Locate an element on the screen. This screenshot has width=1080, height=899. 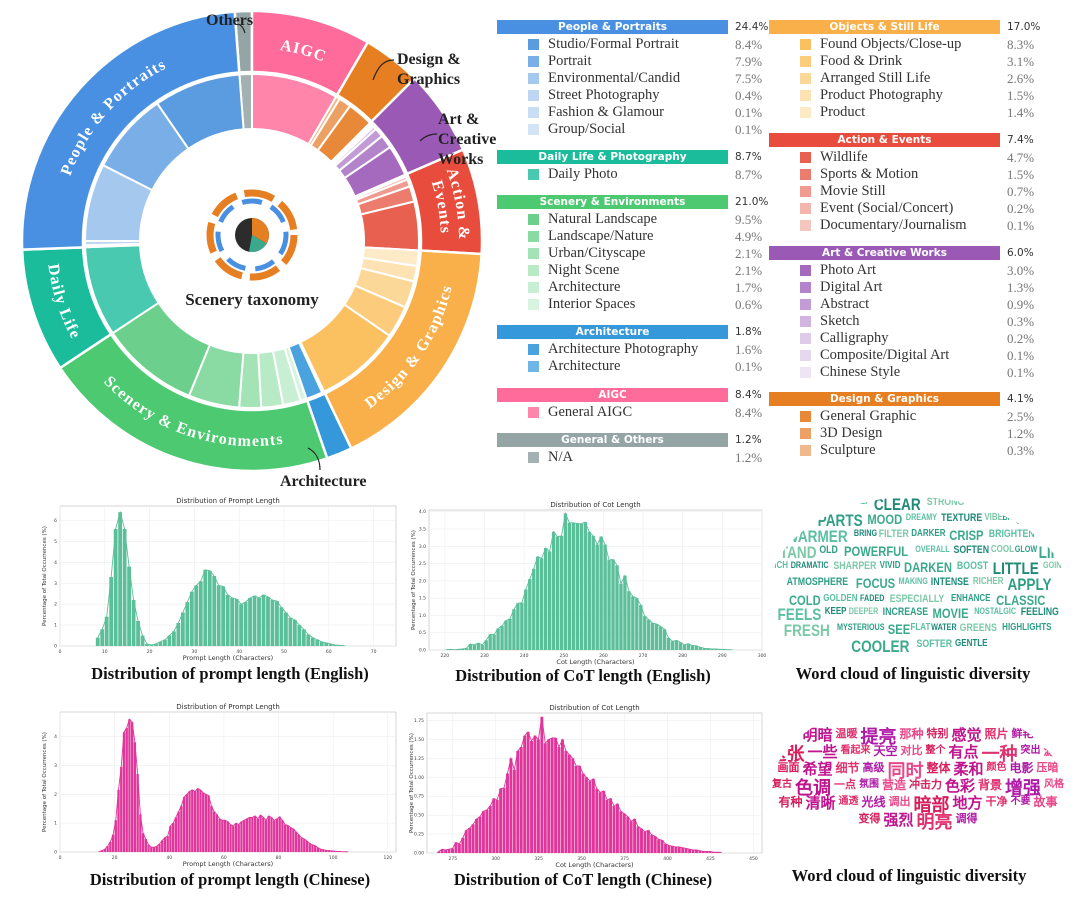
word-cloud-word: 故事 is located at coordinates (1045, 802).